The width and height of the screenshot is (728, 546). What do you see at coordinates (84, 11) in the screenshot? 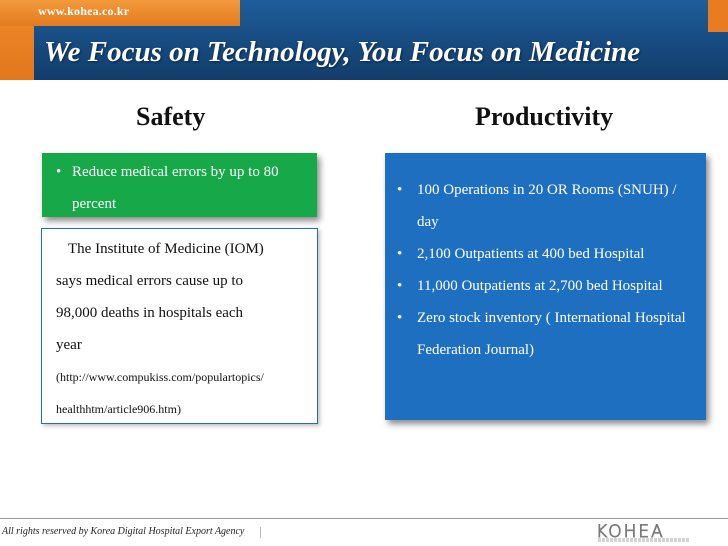
I see `site-url: www.kohea.co.kr` at bounding box center [84, 11].